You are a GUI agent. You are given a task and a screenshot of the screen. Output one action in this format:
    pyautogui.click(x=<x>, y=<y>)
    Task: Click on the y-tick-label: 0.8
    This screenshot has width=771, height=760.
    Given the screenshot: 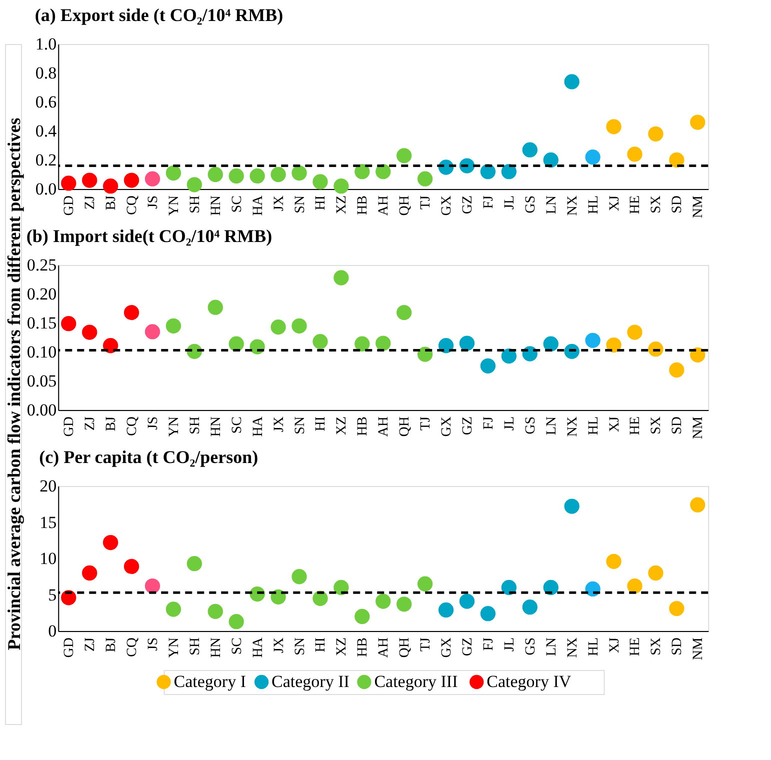 What is the action you would take?
    pyautogui.click(x=46, y=73)
    